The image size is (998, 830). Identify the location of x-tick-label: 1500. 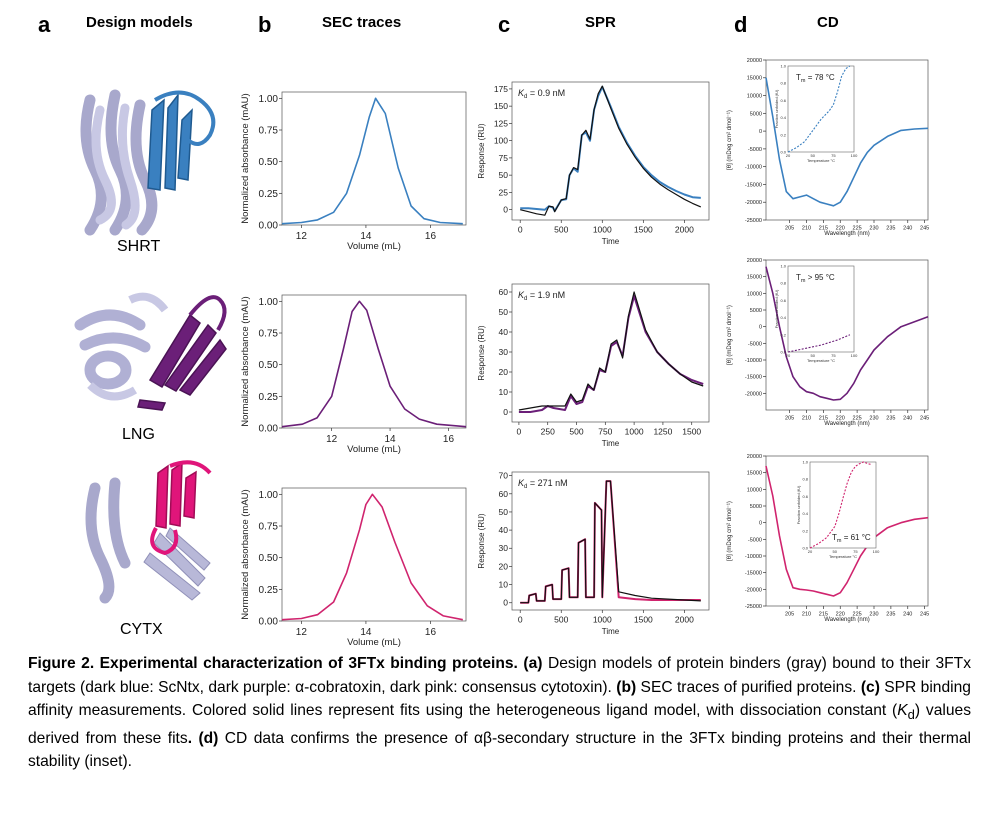
(691, 432).